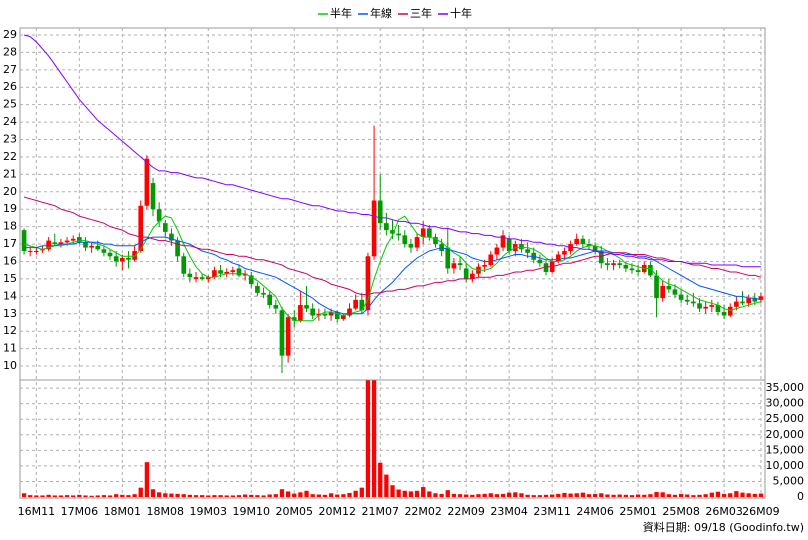  Describe the element at coordinates (10, 86) in the screenshot. I see `y-tick-label: 26` at that location.